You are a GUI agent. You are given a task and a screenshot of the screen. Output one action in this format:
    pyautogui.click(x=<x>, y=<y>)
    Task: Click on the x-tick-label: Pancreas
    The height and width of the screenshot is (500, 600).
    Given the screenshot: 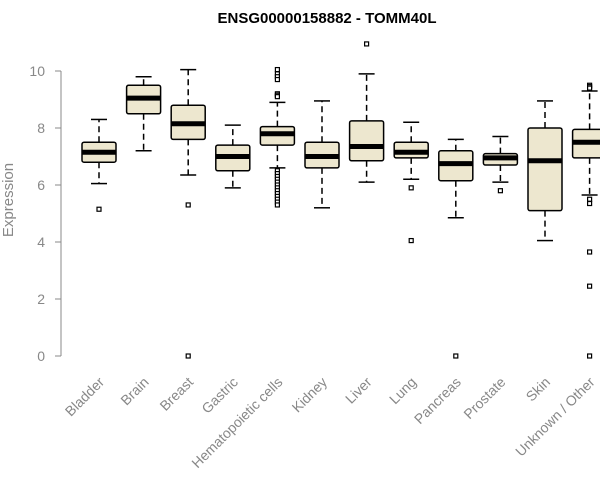 What is the action you would take?
    pyautogui.click(x=437, y=400)
    